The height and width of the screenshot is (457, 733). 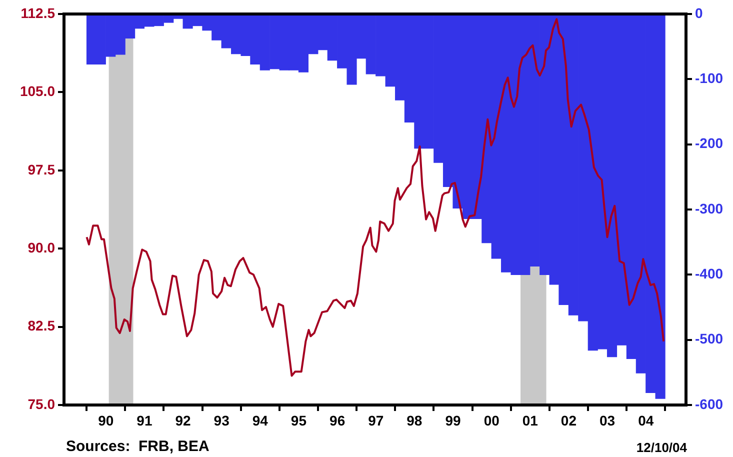 I want to click on y2-tick-label: -300, so click(x=709, y=208).